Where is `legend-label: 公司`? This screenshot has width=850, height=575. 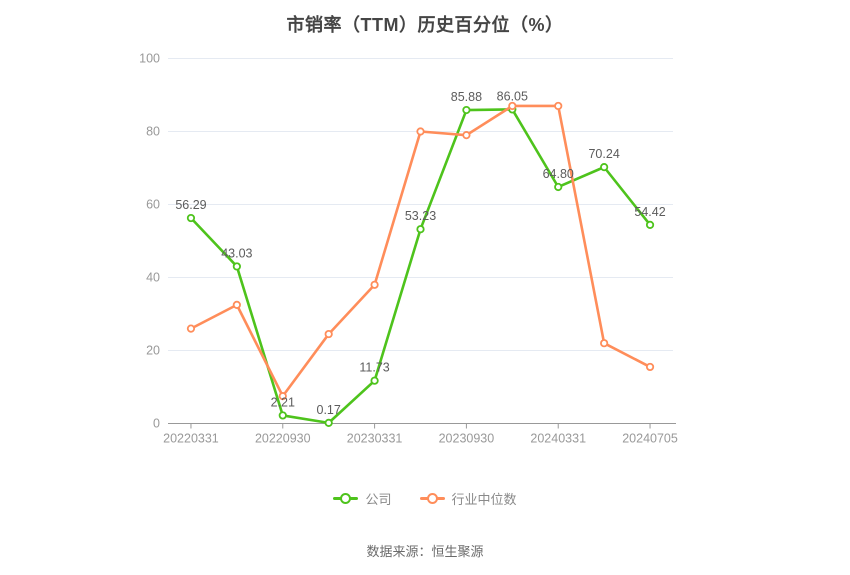
legend-label: 公司 is located at coordinates (378, 499).